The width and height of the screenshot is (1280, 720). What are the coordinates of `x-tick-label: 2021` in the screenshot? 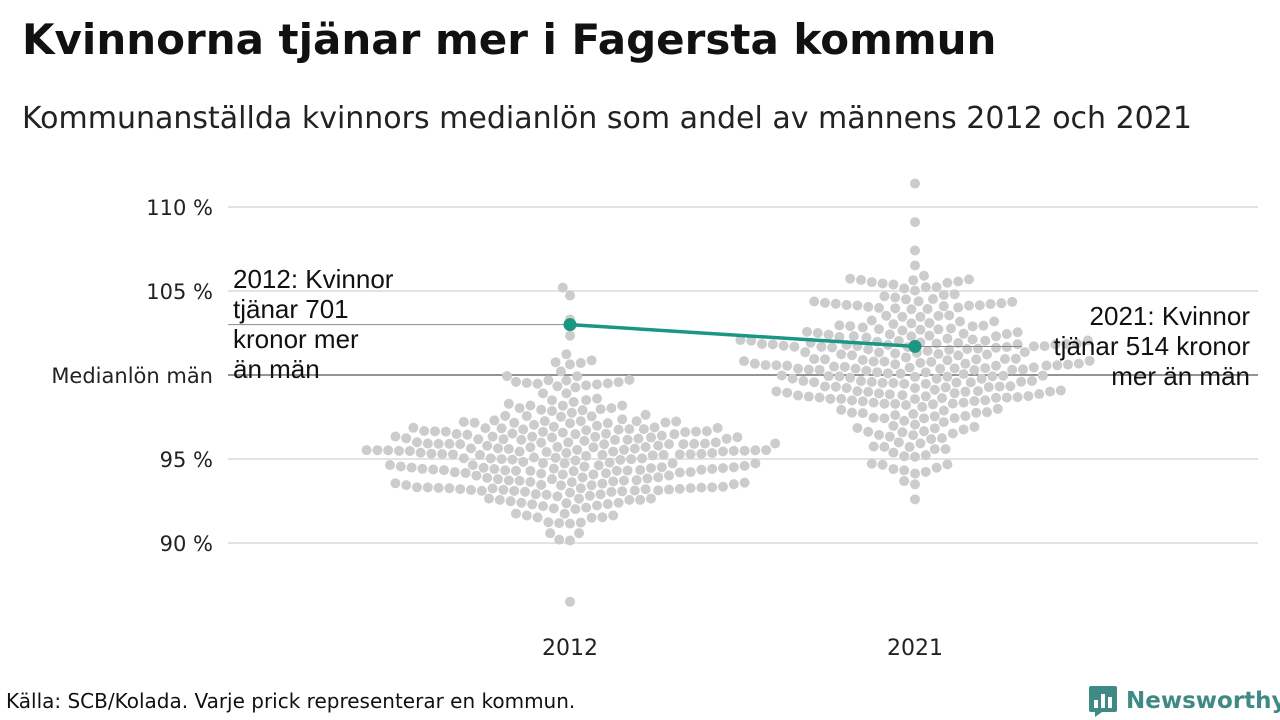 It's located at (915, 648).